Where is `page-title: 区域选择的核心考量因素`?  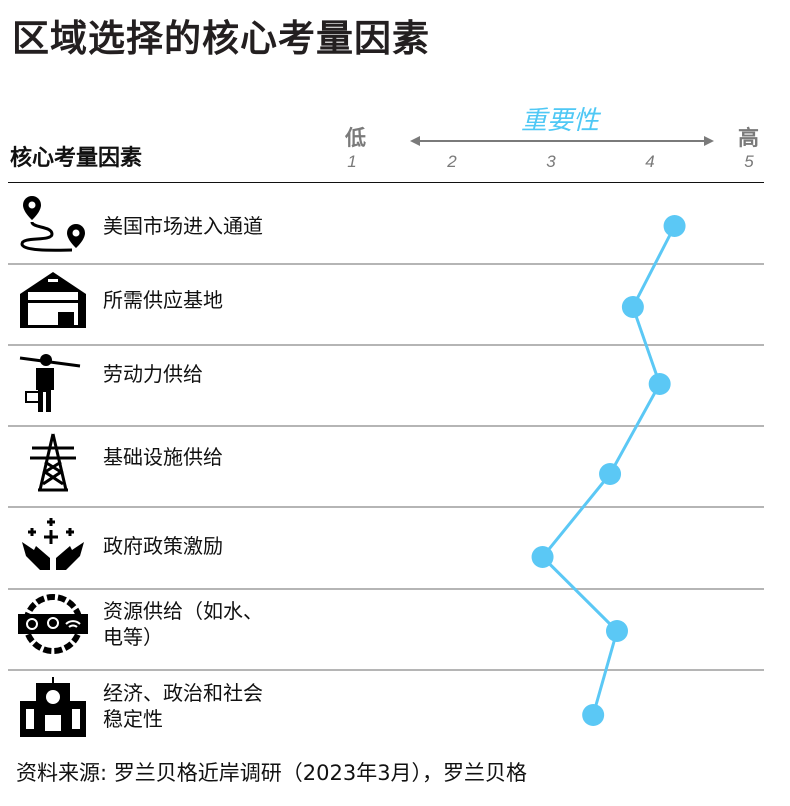
page-title: 区域选择的核心考量因素 is located at coordinates (221, 38).